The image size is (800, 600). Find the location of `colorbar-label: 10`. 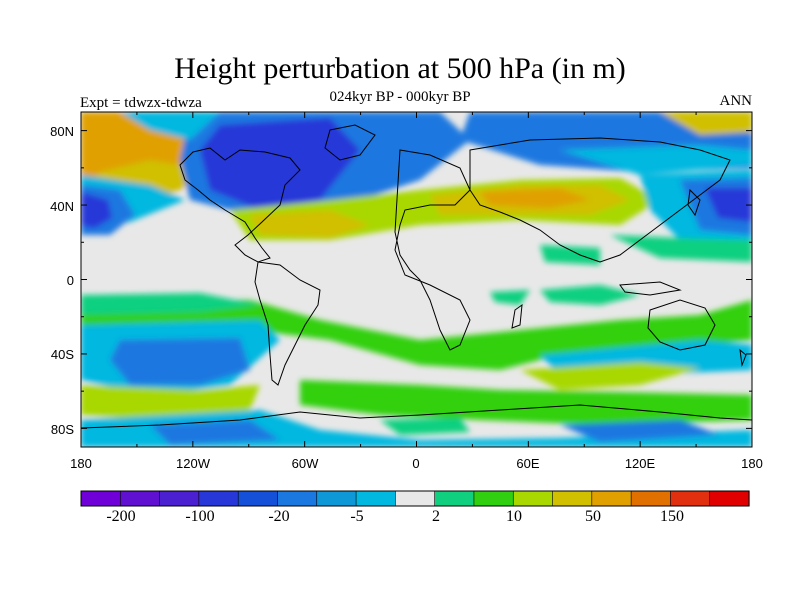

colorbar-label: 10 is located at coordinates (514, 516).